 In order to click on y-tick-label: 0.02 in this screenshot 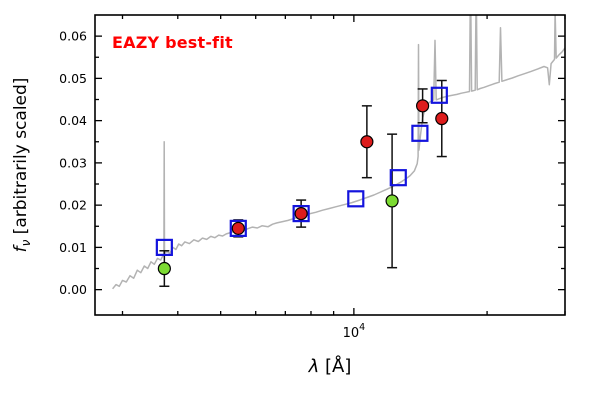, I will do `click(73, 205)`.